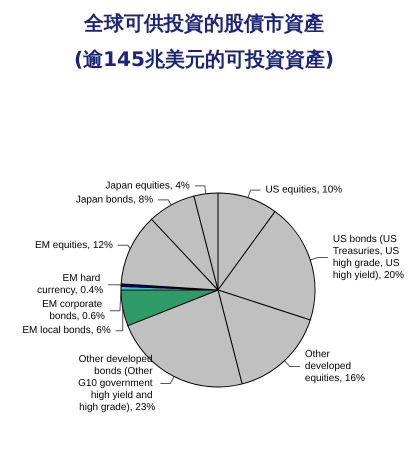 The width and height of the screenshot is (408, 474). I want to click on slice-label: Japan bonds, 8%, so click(115, 200).